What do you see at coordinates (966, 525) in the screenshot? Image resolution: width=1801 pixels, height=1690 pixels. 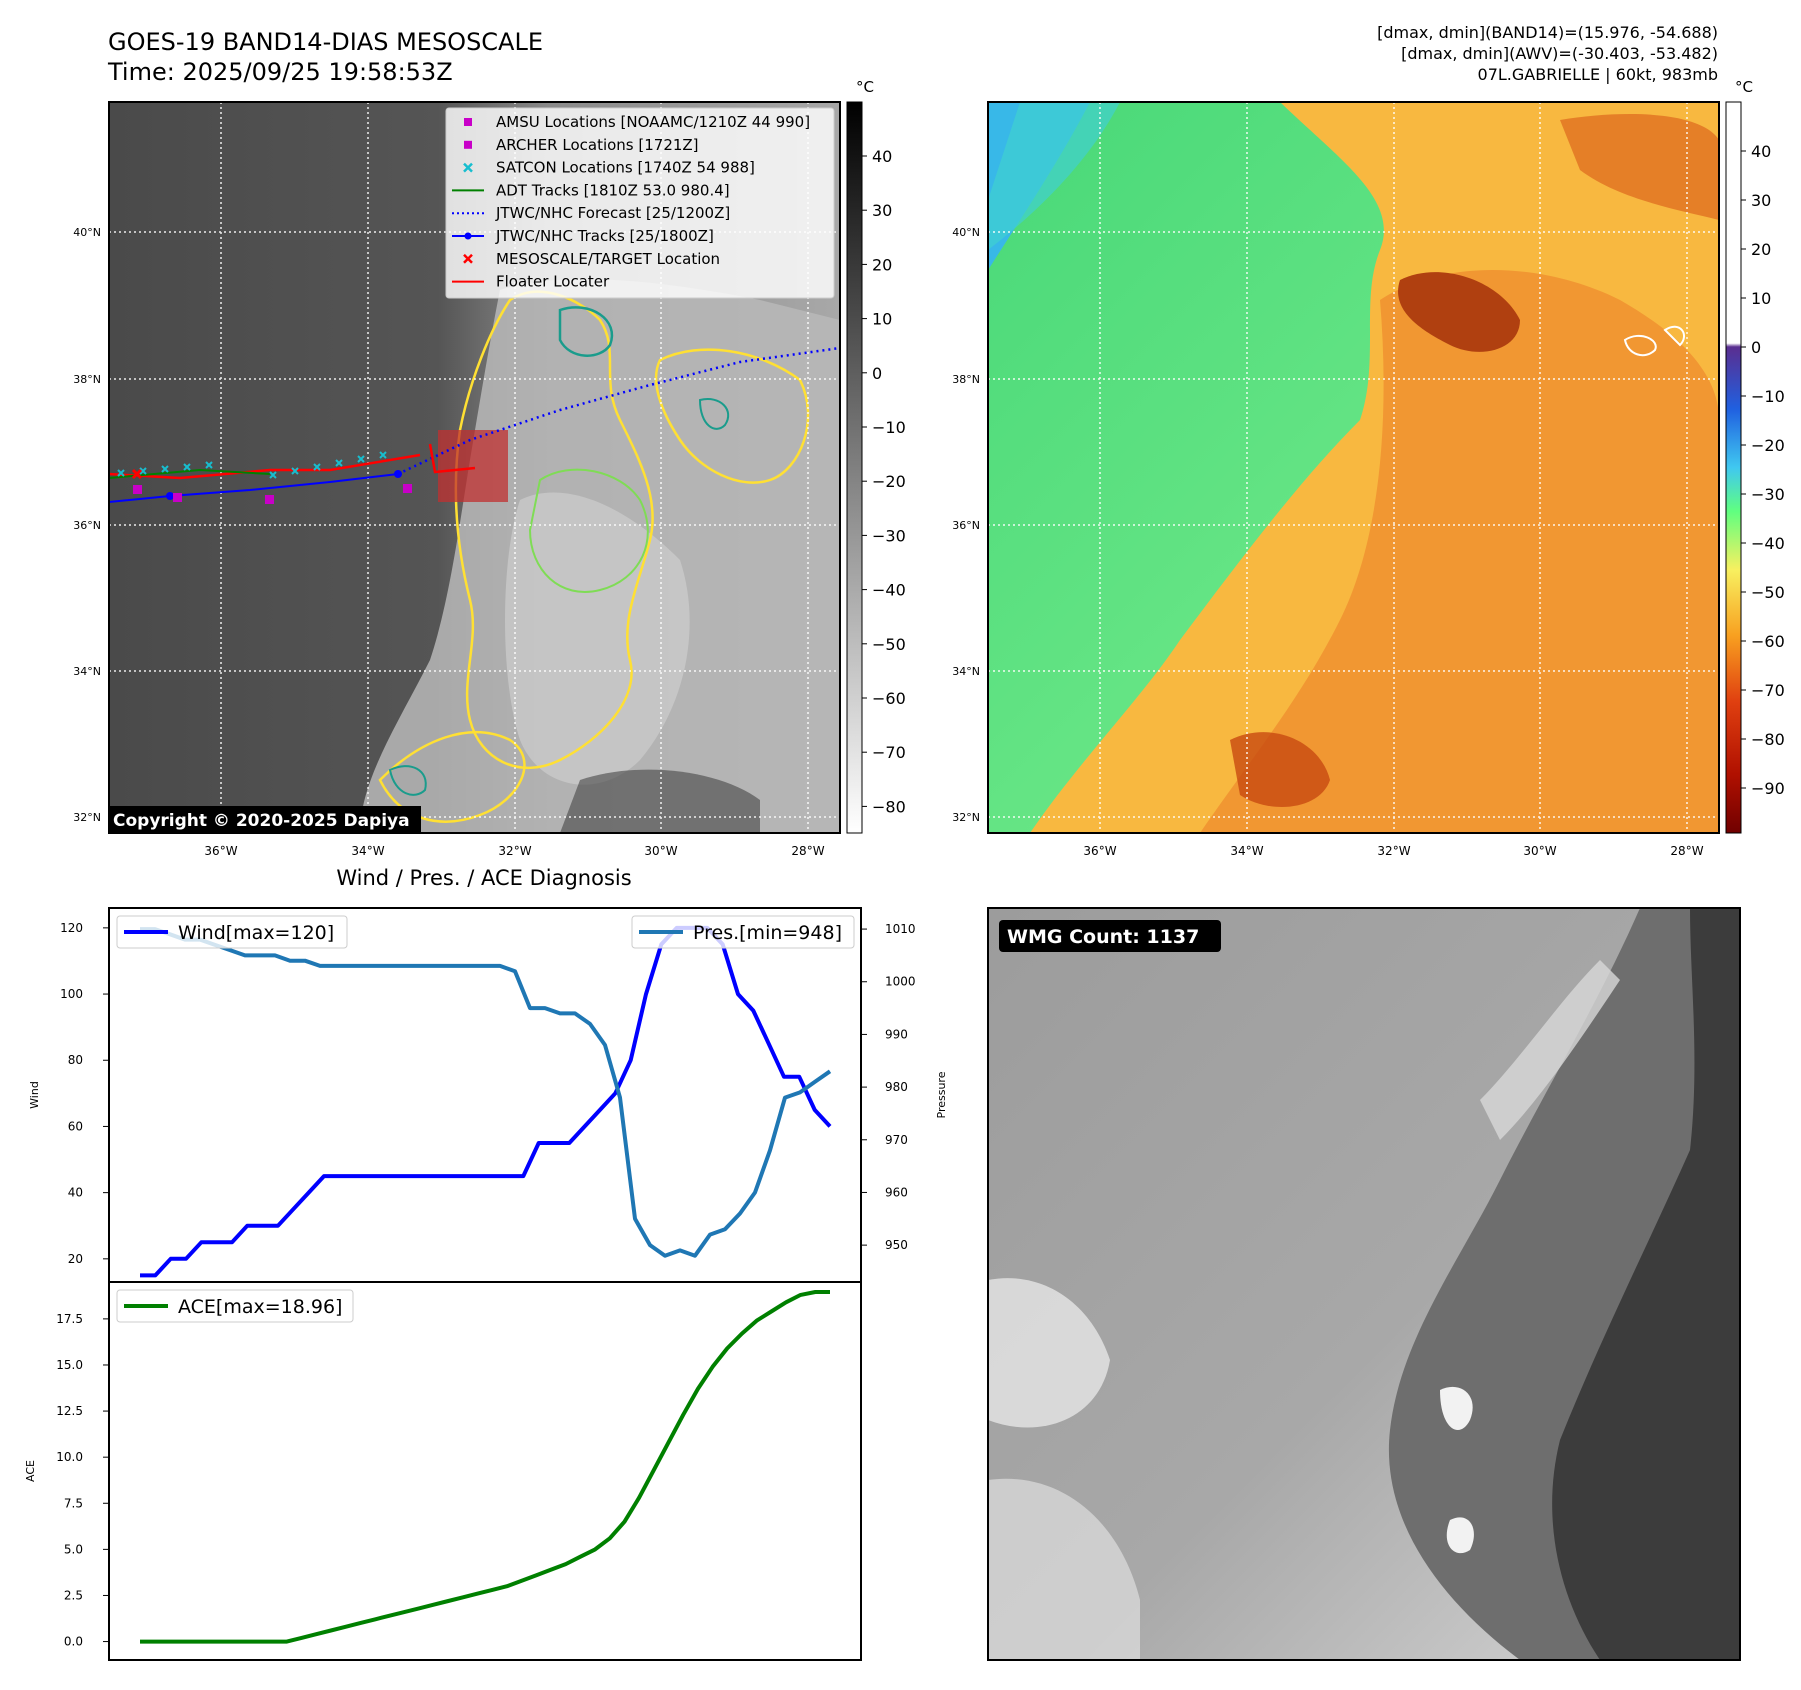 I see `awv-lat-label: 36°N` at bounding box center [966, 525].